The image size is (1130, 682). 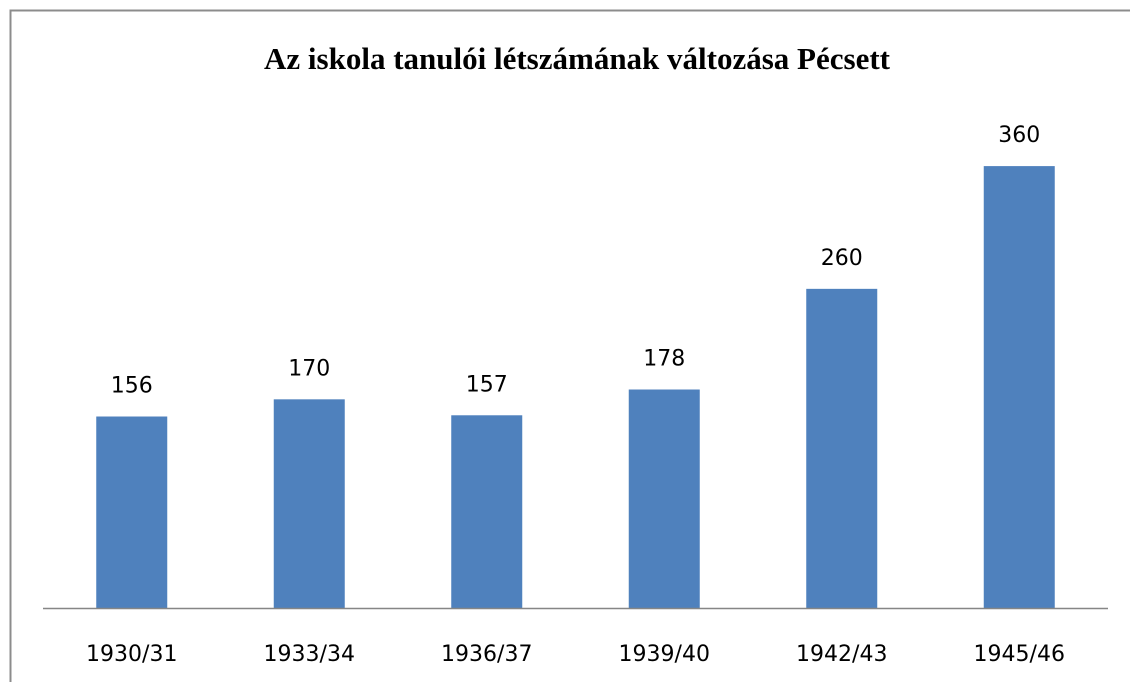 I want to click on data-label: 260, so click(x=842, y=258).